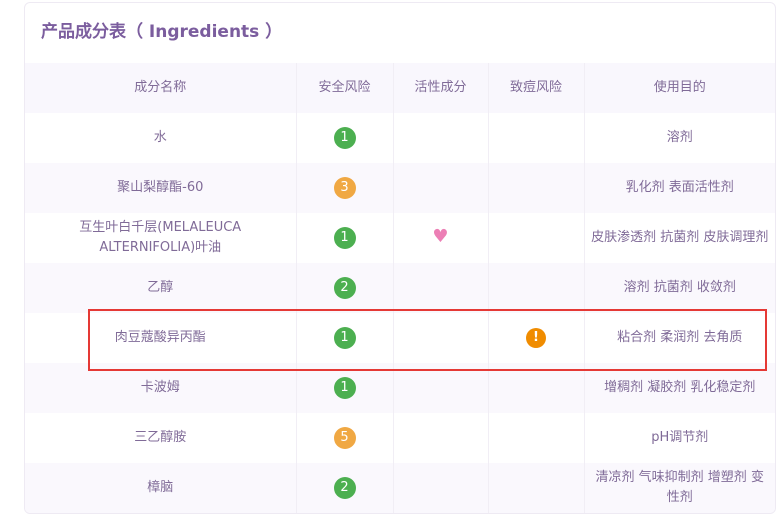 The image size is (778, 516). I want to click on table-row: 卡波姆 1 增稠剂 凝胶剂 乳化稳定剂, so click(400, 388).